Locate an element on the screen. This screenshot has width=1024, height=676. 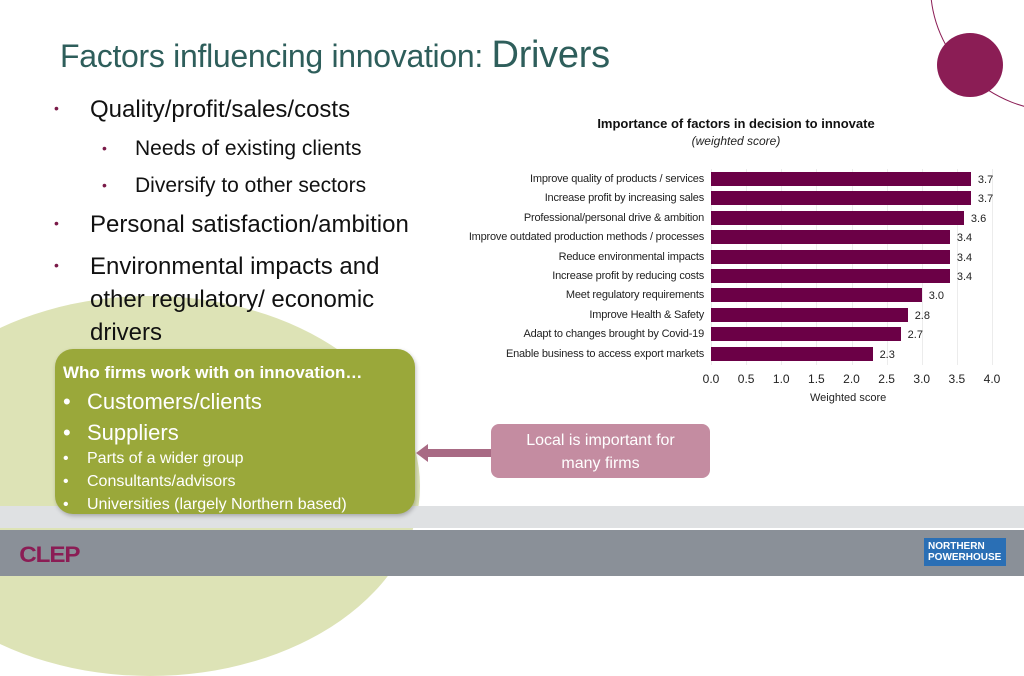
bullet-item: • Environmental impacts and is located at coordinates (217, 267).